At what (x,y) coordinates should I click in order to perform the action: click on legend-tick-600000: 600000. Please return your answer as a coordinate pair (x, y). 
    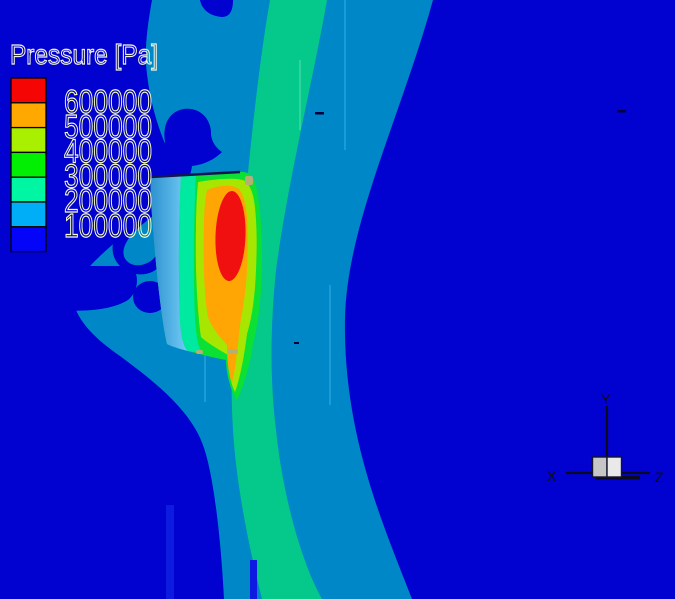
    Looking at the image, I should click on (108, 101).